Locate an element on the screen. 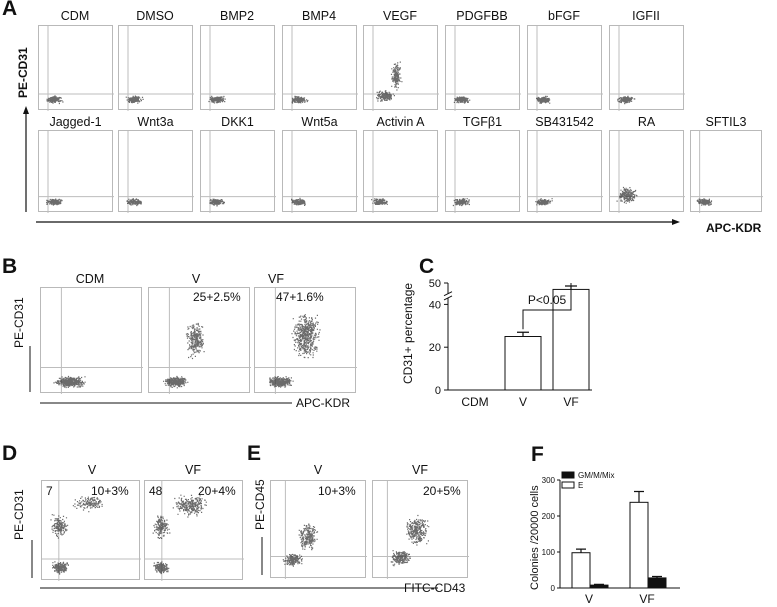 The height and width of the screenshot is (607, 777). panel-b-plot-1-dots is located at coordinates (92, 341).